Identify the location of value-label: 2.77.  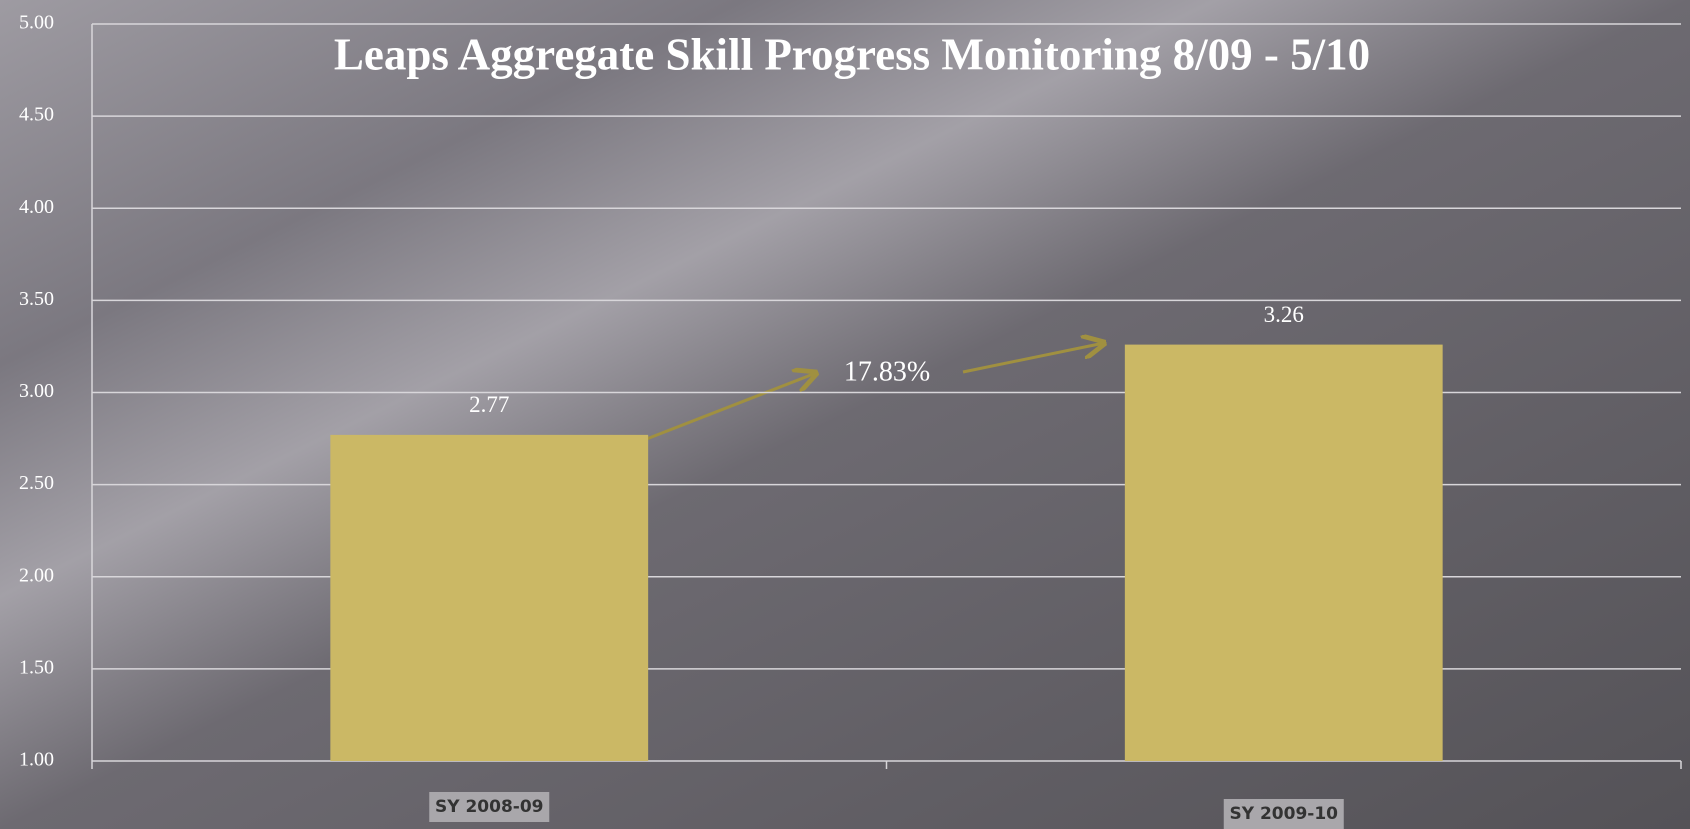
(489, 404).